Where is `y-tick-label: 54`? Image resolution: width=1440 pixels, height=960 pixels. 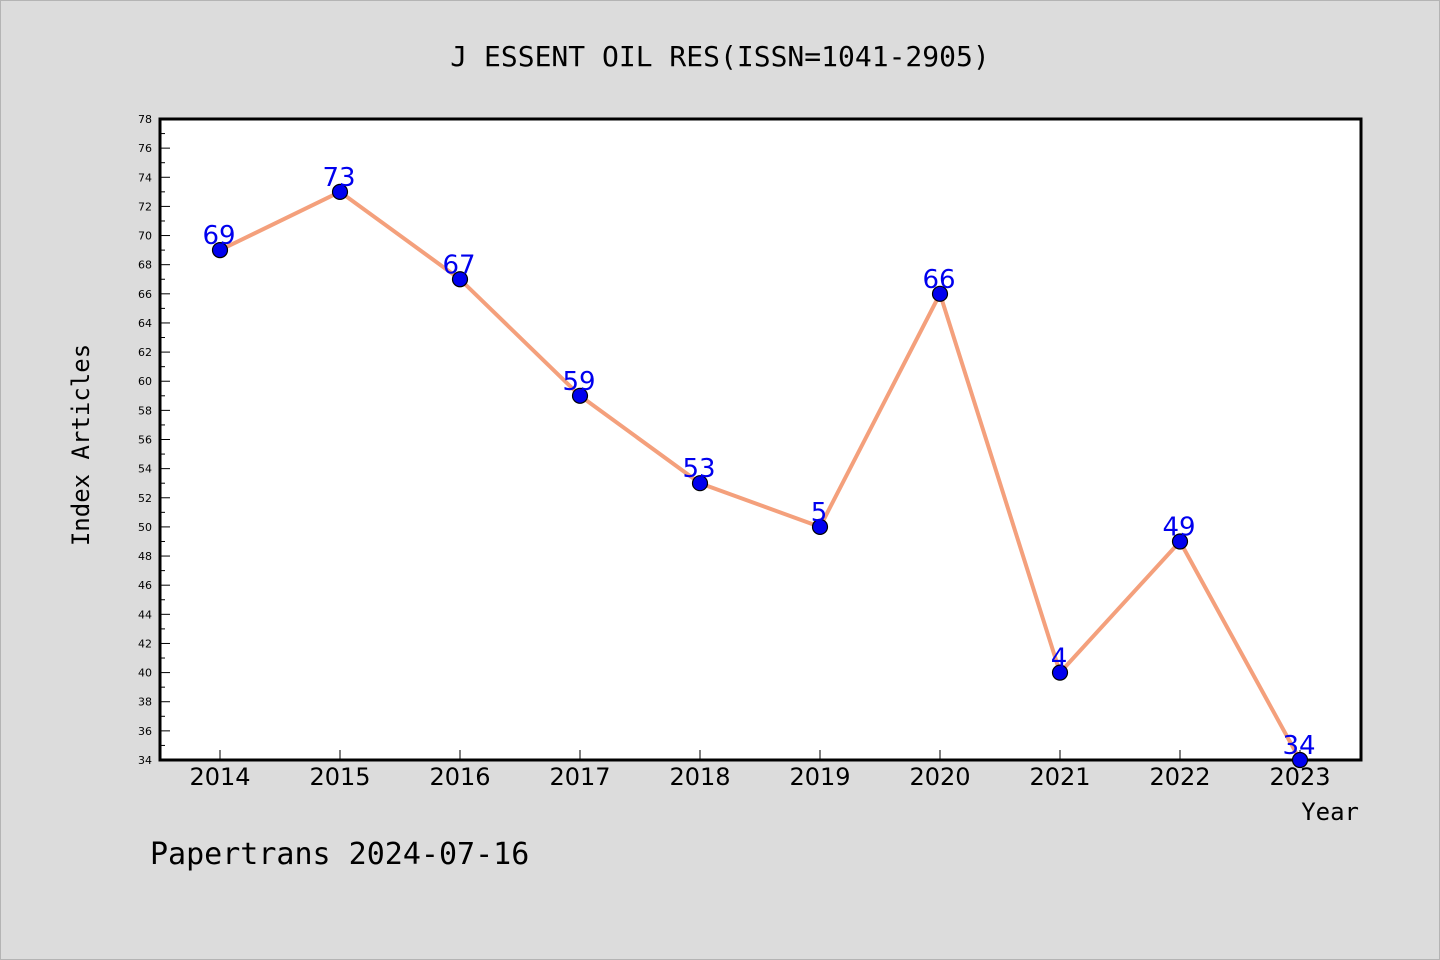 y-tick-label: 54 is located at coordinates (145, 469).